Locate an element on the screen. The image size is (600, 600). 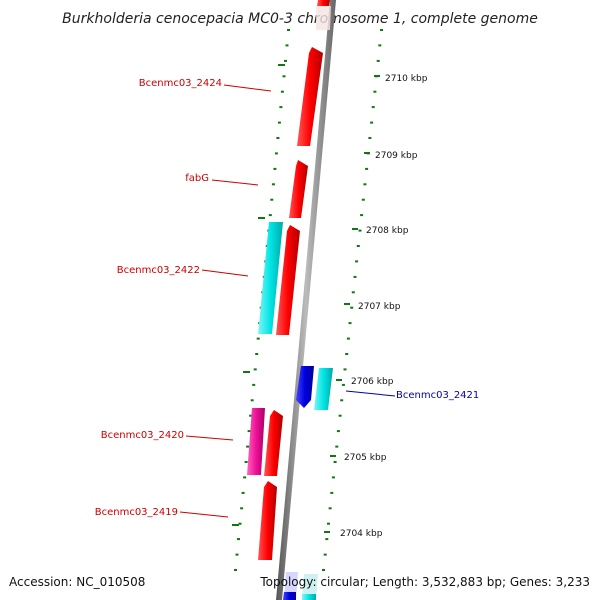
tick-2704: 2704 kbp is located at coordinates (353, 534).